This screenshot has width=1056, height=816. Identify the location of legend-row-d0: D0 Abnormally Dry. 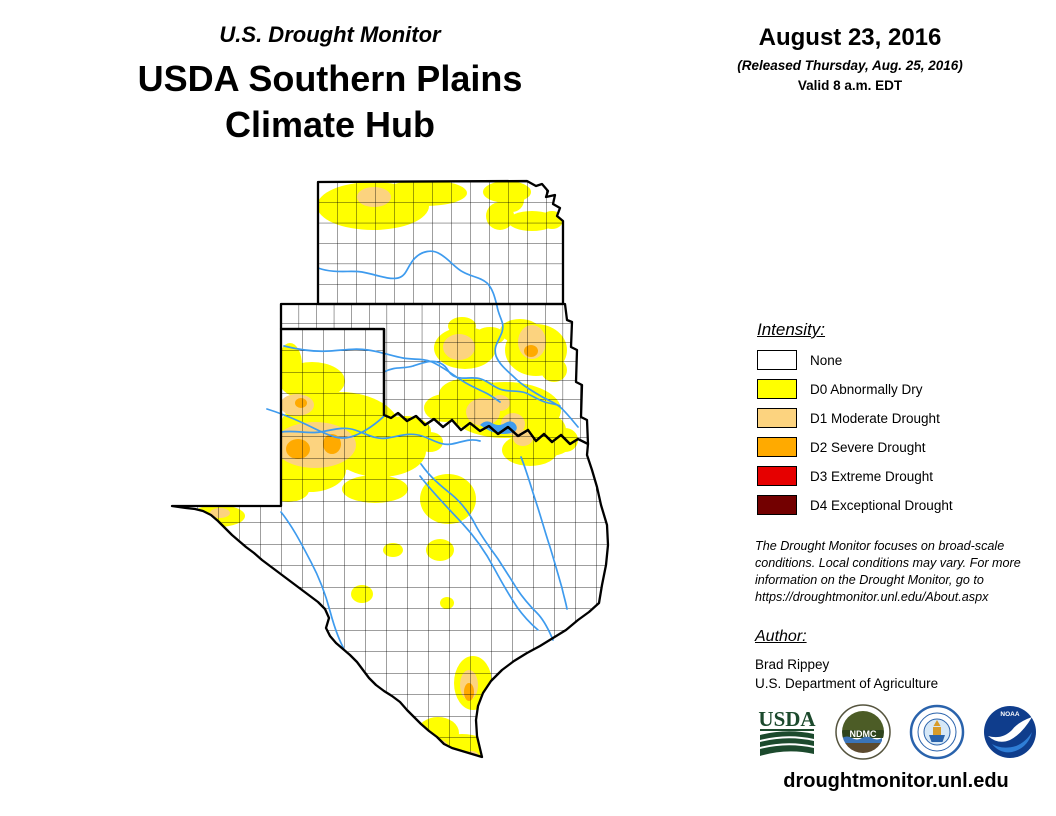
(903, 389).